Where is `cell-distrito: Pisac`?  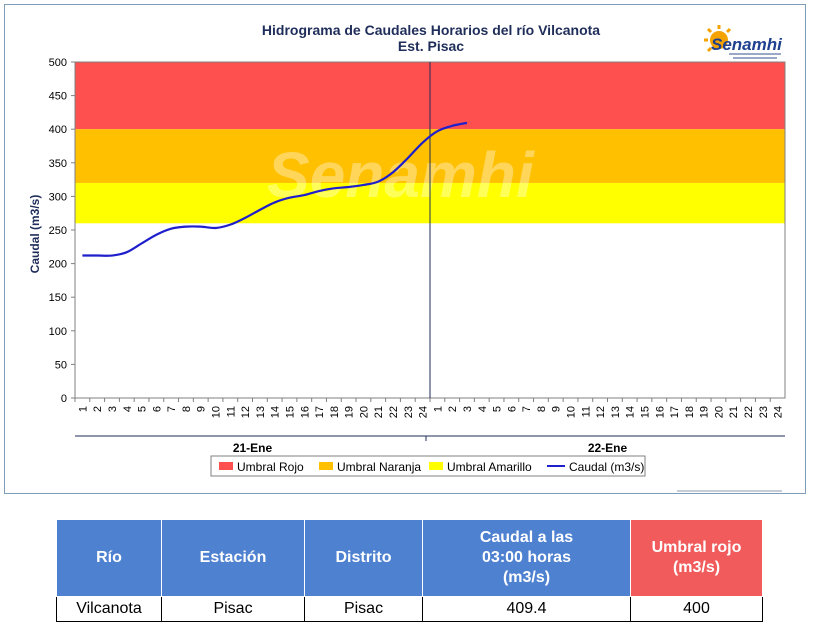 cell-distrito: Pisac is located at coordinates (363, 609).